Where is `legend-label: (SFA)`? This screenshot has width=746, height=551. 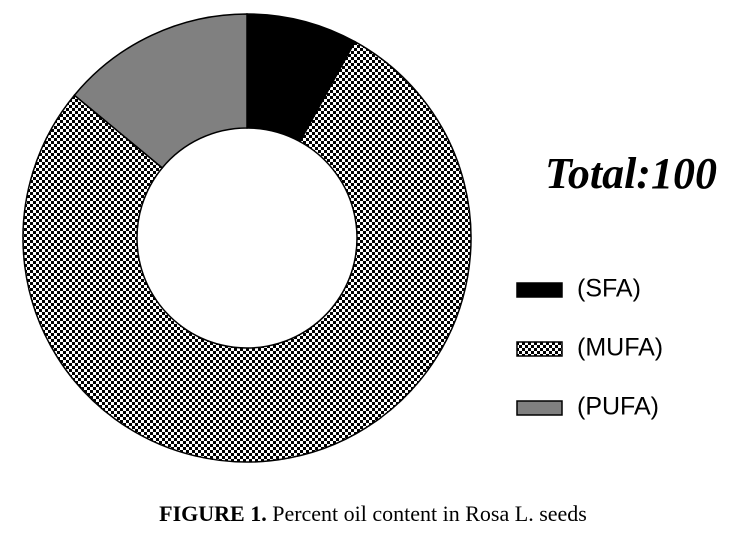
legend-label: (SFA) is located at coordinates (609, 289).